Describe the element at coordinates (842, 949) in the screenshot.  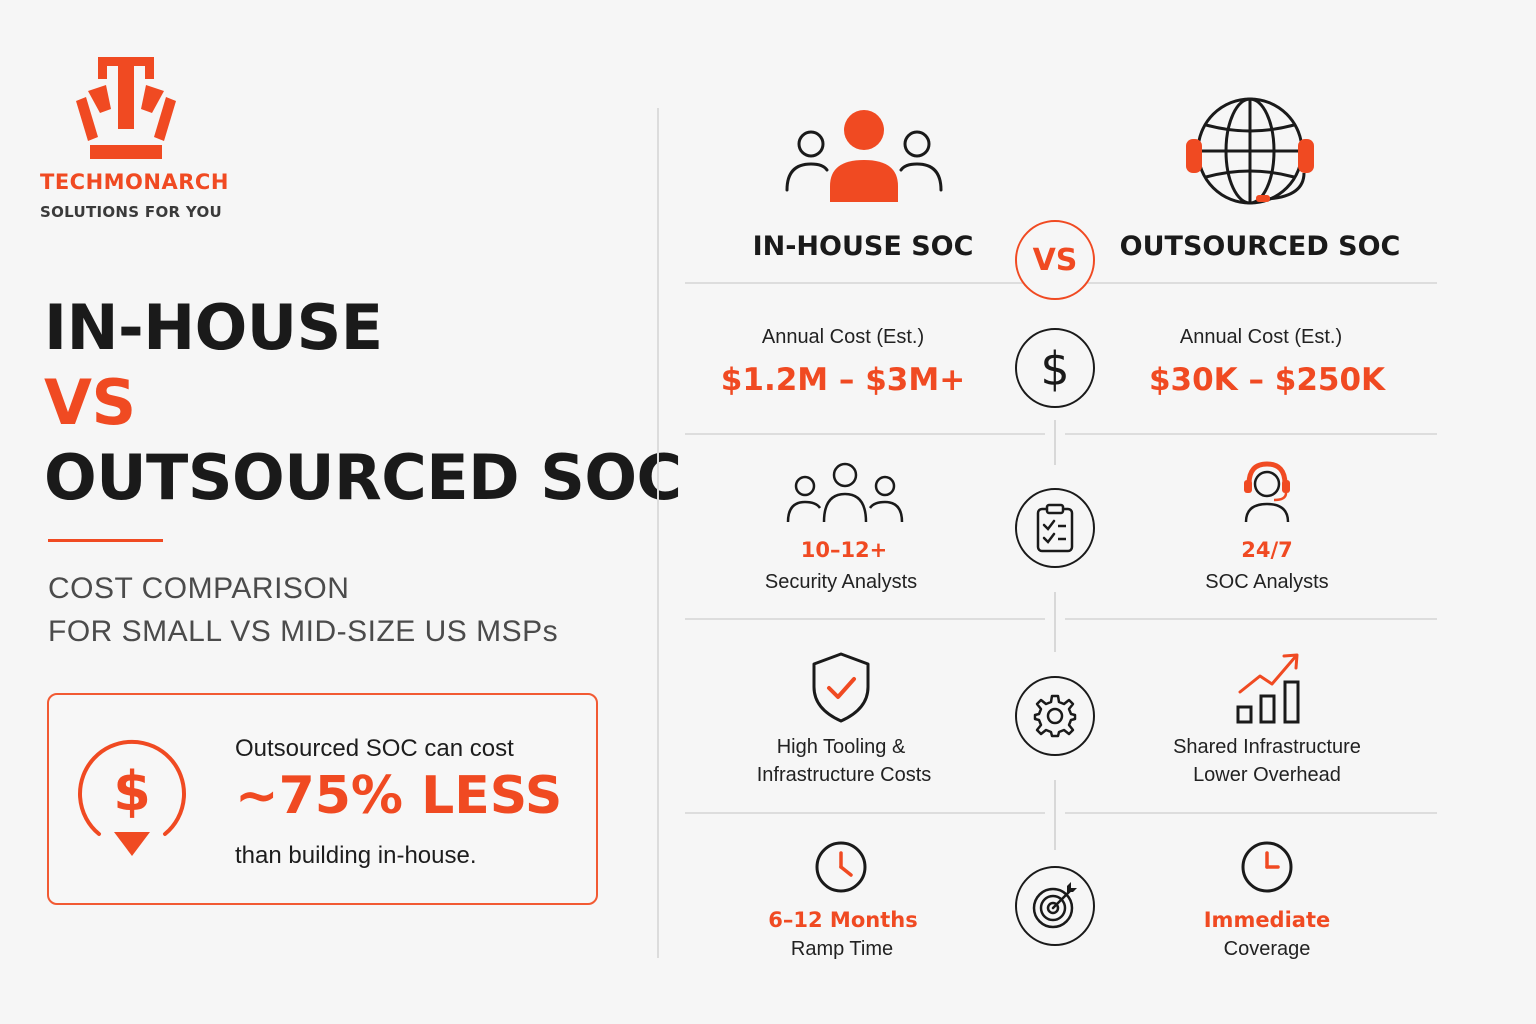
I see `inhouse-ramp-label: Ramp Time` at that location.